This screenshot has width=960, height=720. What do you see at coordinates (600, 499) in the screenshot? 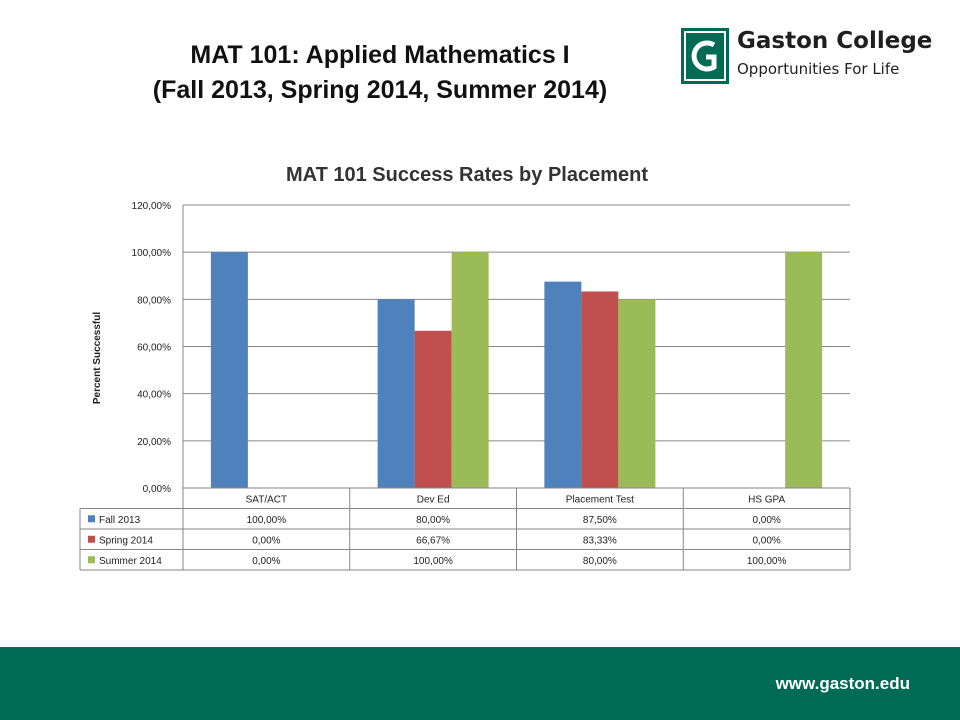
I see `x-category-label: Placement Test` at bounding box center [600, 499].